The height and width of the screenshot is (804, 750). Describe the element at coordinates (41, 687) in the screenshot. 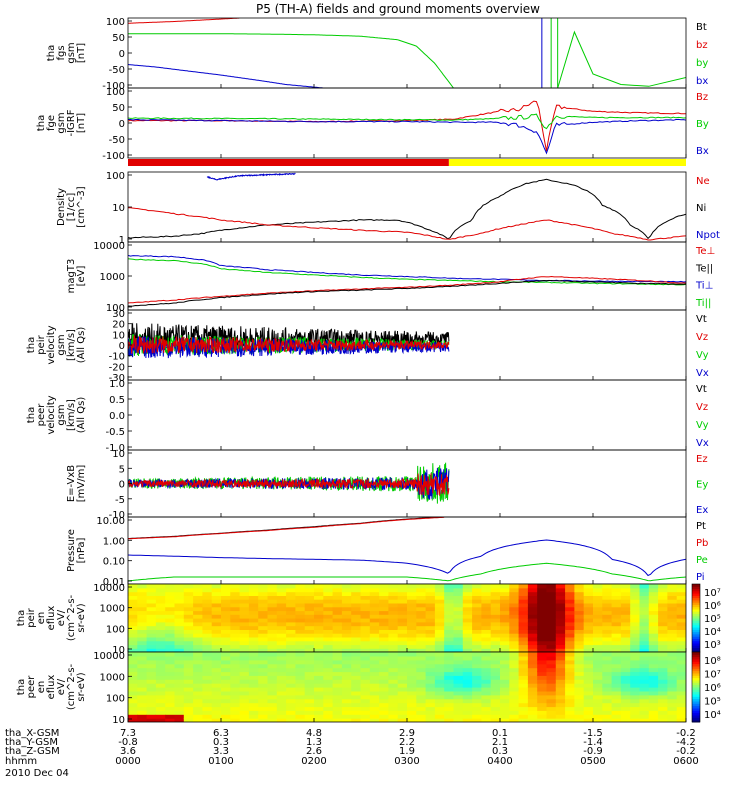

I see `y-axis-label-line: en` at that location.